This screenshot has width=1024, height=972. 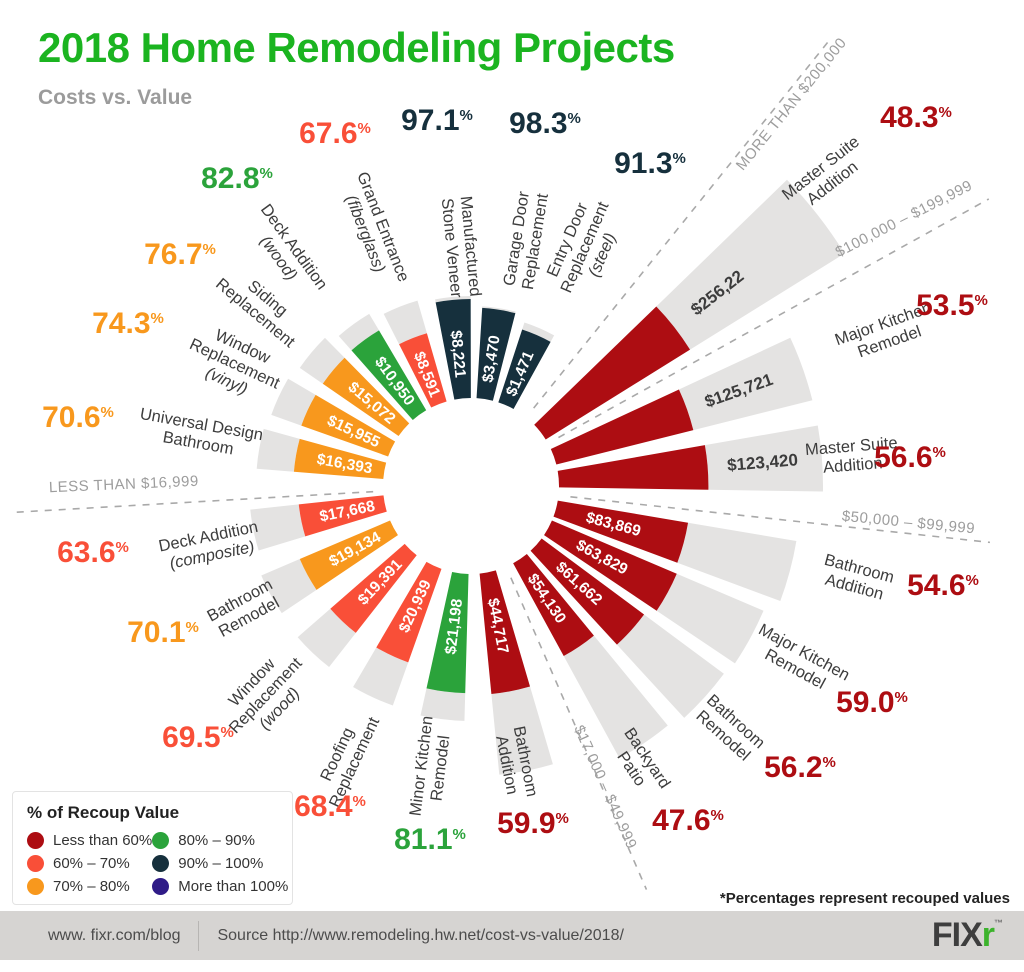 I want to click on legend-title: % of Recoup Value, so click(x=103, y=812).